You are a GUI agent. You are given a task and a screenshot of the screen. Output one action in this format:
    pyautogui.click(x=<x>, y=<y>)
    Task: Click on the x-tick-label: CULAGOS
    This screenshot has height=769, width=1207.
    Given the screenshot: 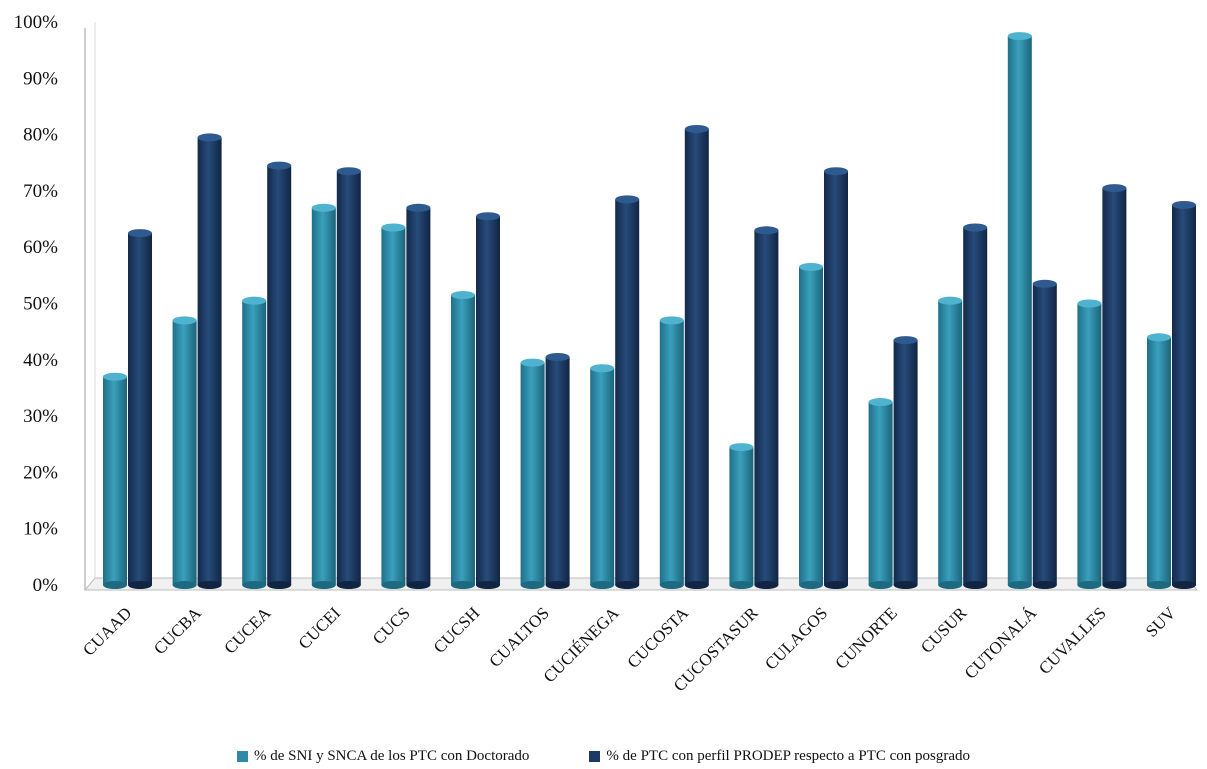 What is the action you would take?
    pyautogui.click(x=796, y=638)
    